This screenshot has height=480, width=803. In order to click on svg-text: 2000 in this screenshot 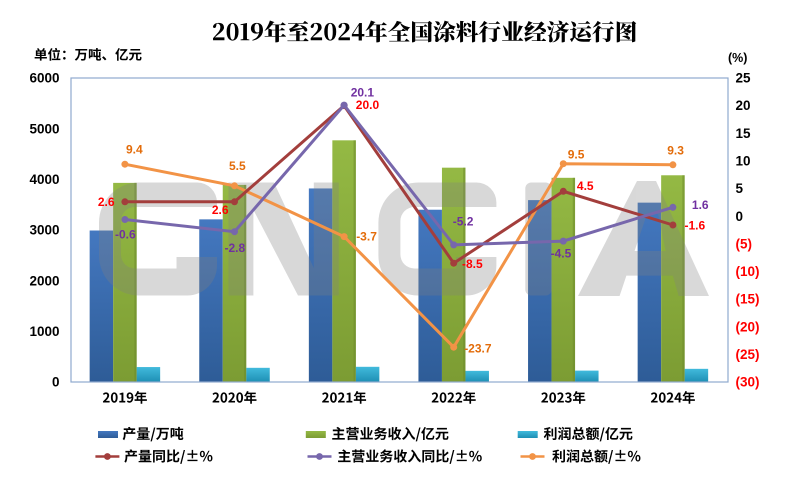, I will do `click(44, 280)`.